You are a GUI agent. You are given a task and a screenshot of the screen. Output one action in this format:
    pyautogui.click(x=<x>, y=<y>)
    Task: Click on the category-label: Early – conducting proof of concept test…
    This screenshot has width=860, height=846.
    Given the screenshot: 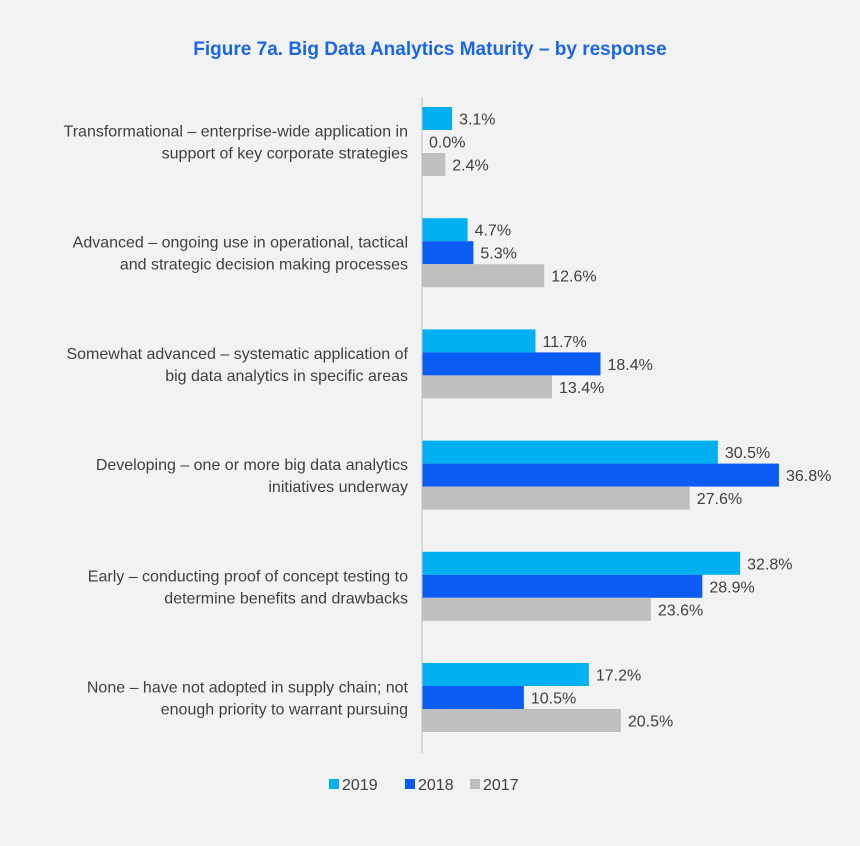 What is the action you would take?
    pyautogui.click(x=248, y=576)
    